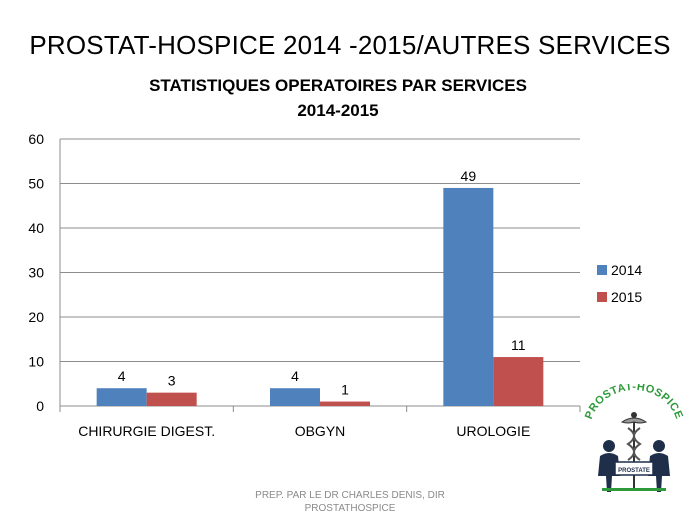 The height and width of the screenshot is (525, 700). I want to click on prostat-hospice-logo: PROSTAT-HOSPICE PROSTATE, so click(634, 438).